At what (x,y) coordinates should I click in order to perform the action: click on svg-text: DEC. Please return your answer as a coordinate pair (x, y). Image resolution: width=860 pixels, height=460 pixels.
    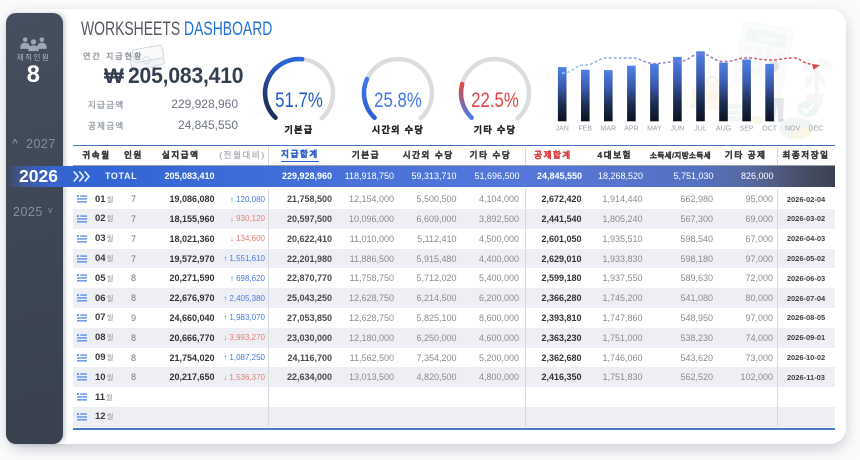
    Looking at the image, I should click on (815, 129).